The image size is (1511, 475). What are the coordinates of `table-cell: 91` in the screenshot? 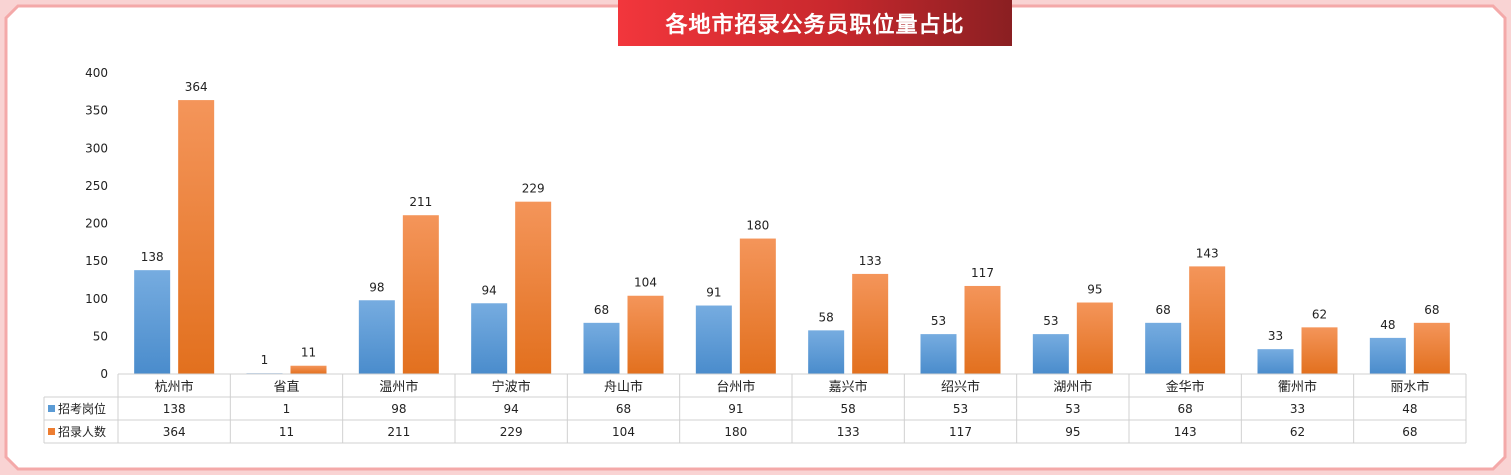 It's located at (735, 409).